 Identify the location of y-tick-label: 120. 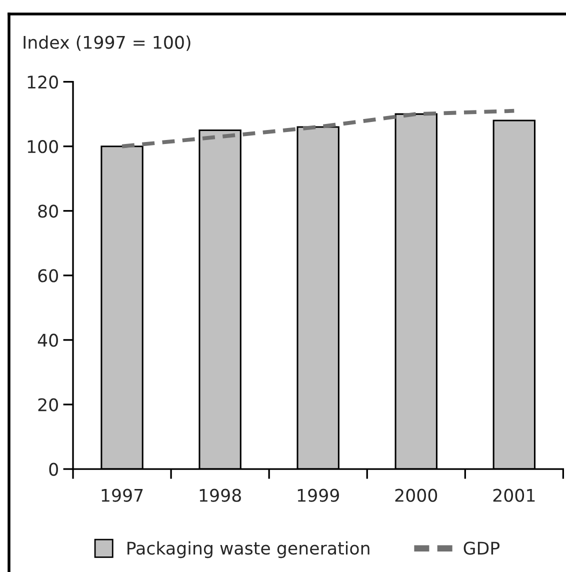
(43, 82).